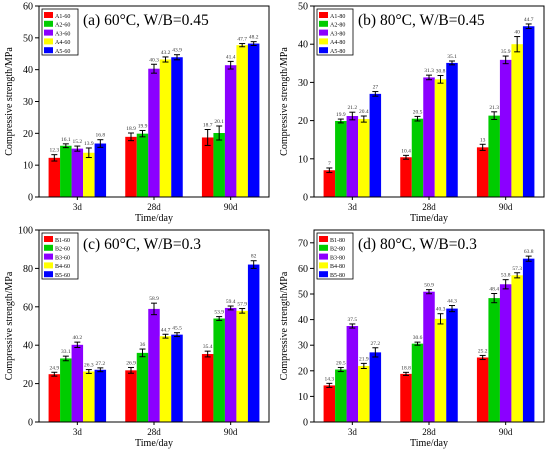  What do you see at coordinates (406, 177) in the screenshot?
I see `panel-b-bar-A1-80-28d` at bounding box center [406, 177].